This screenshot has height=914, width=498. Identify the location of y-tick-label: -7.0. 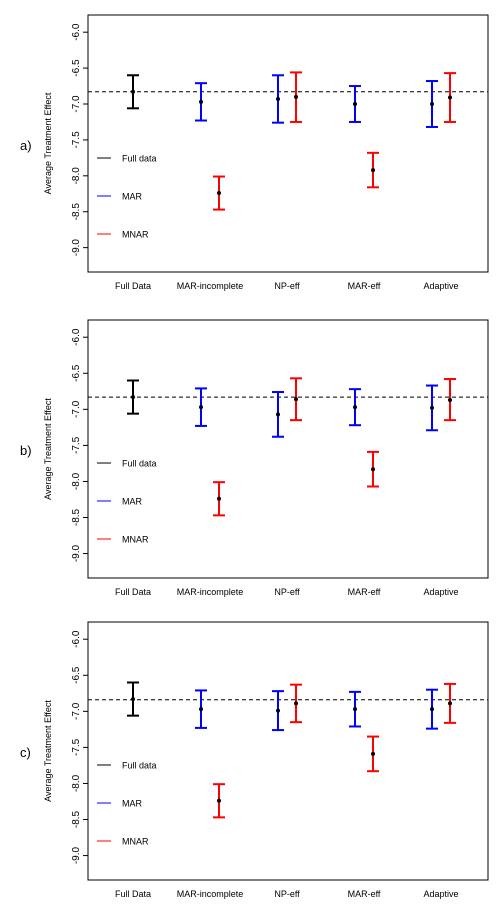
(76, 104).